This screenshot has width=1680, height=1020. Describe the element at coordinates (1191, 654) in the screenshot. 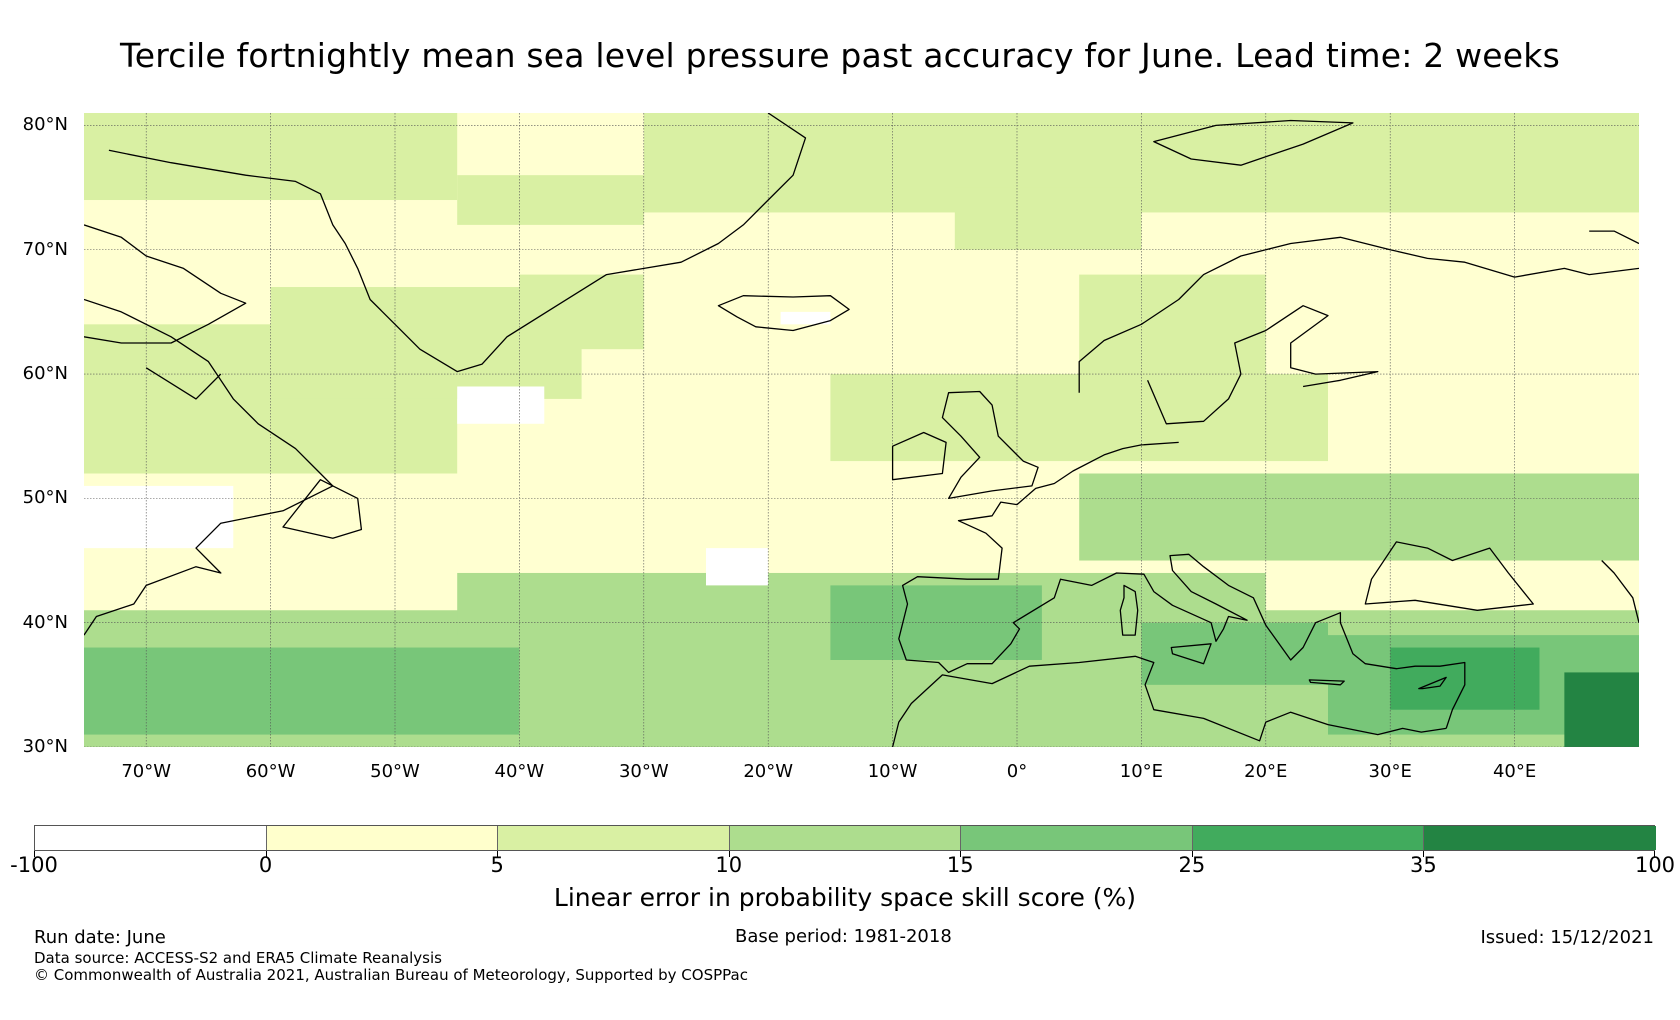

I see `sicily-coast` at that location.